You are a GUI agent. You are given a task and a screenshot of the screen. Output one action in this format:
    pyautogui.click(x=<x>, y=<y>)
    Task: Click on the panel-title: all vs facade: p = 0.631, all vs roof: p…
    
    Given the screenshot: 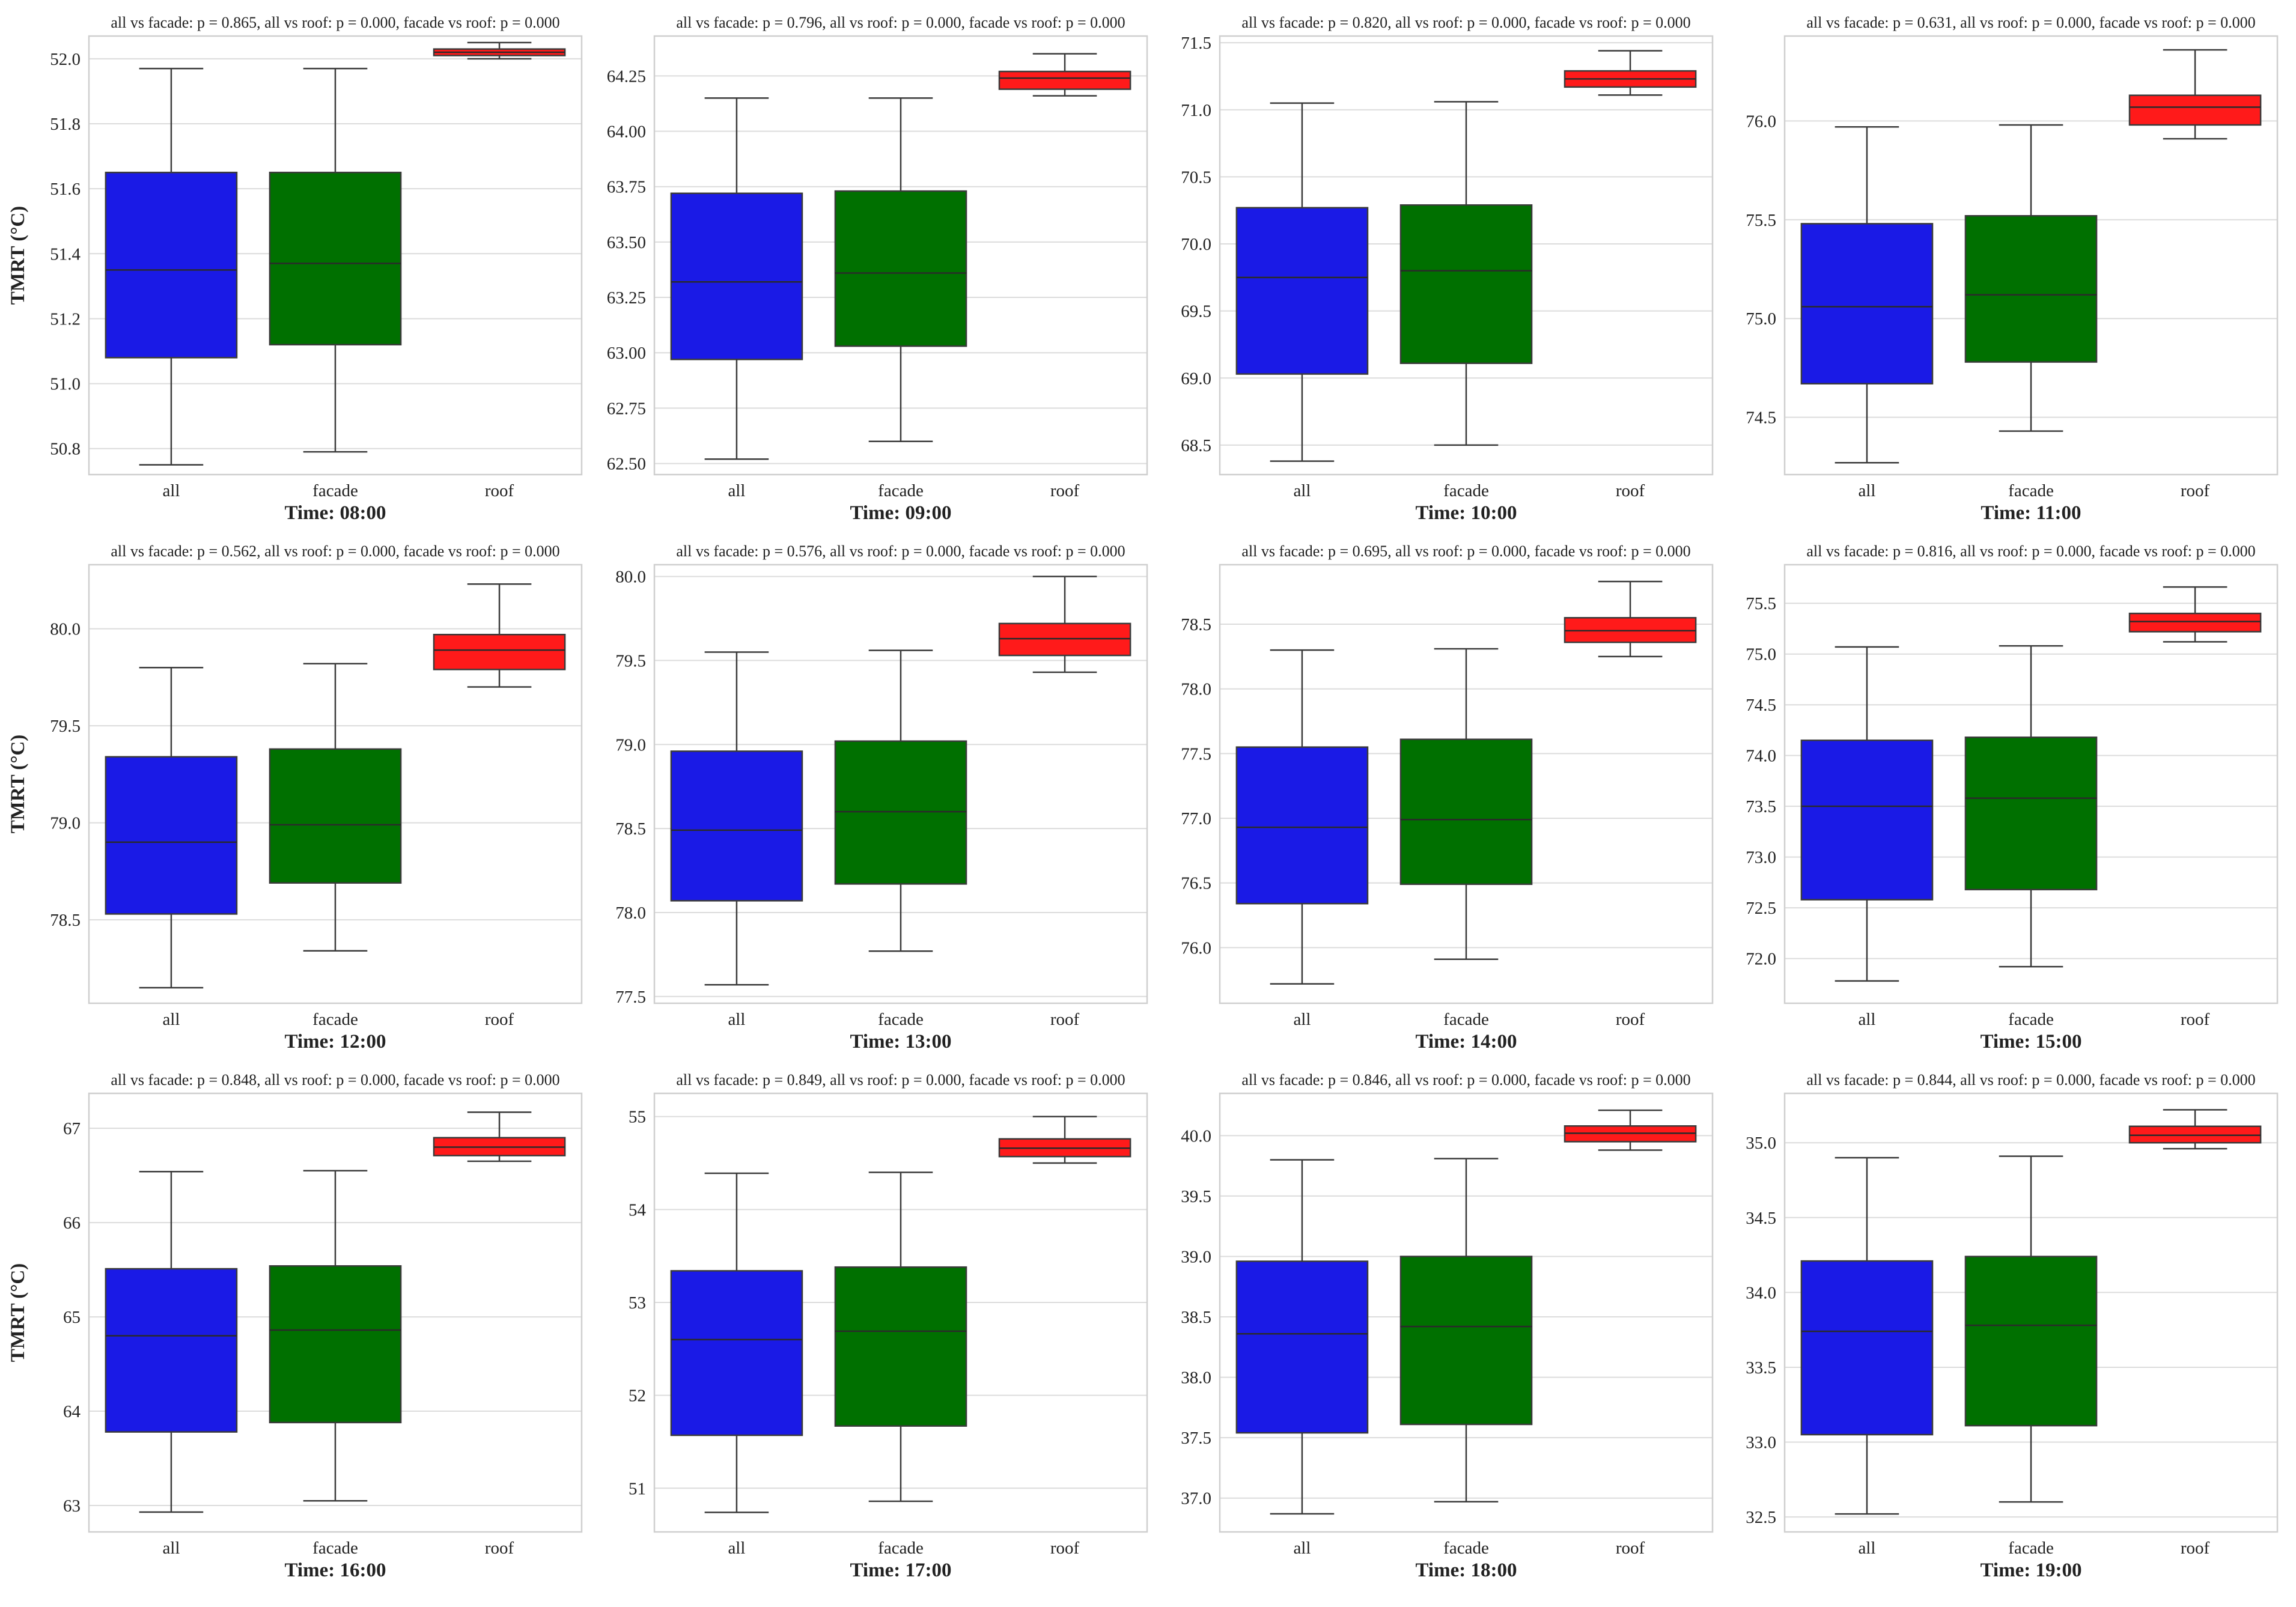 What is the action you would take?
    pyautogui.click(x=2030, y=23)
    